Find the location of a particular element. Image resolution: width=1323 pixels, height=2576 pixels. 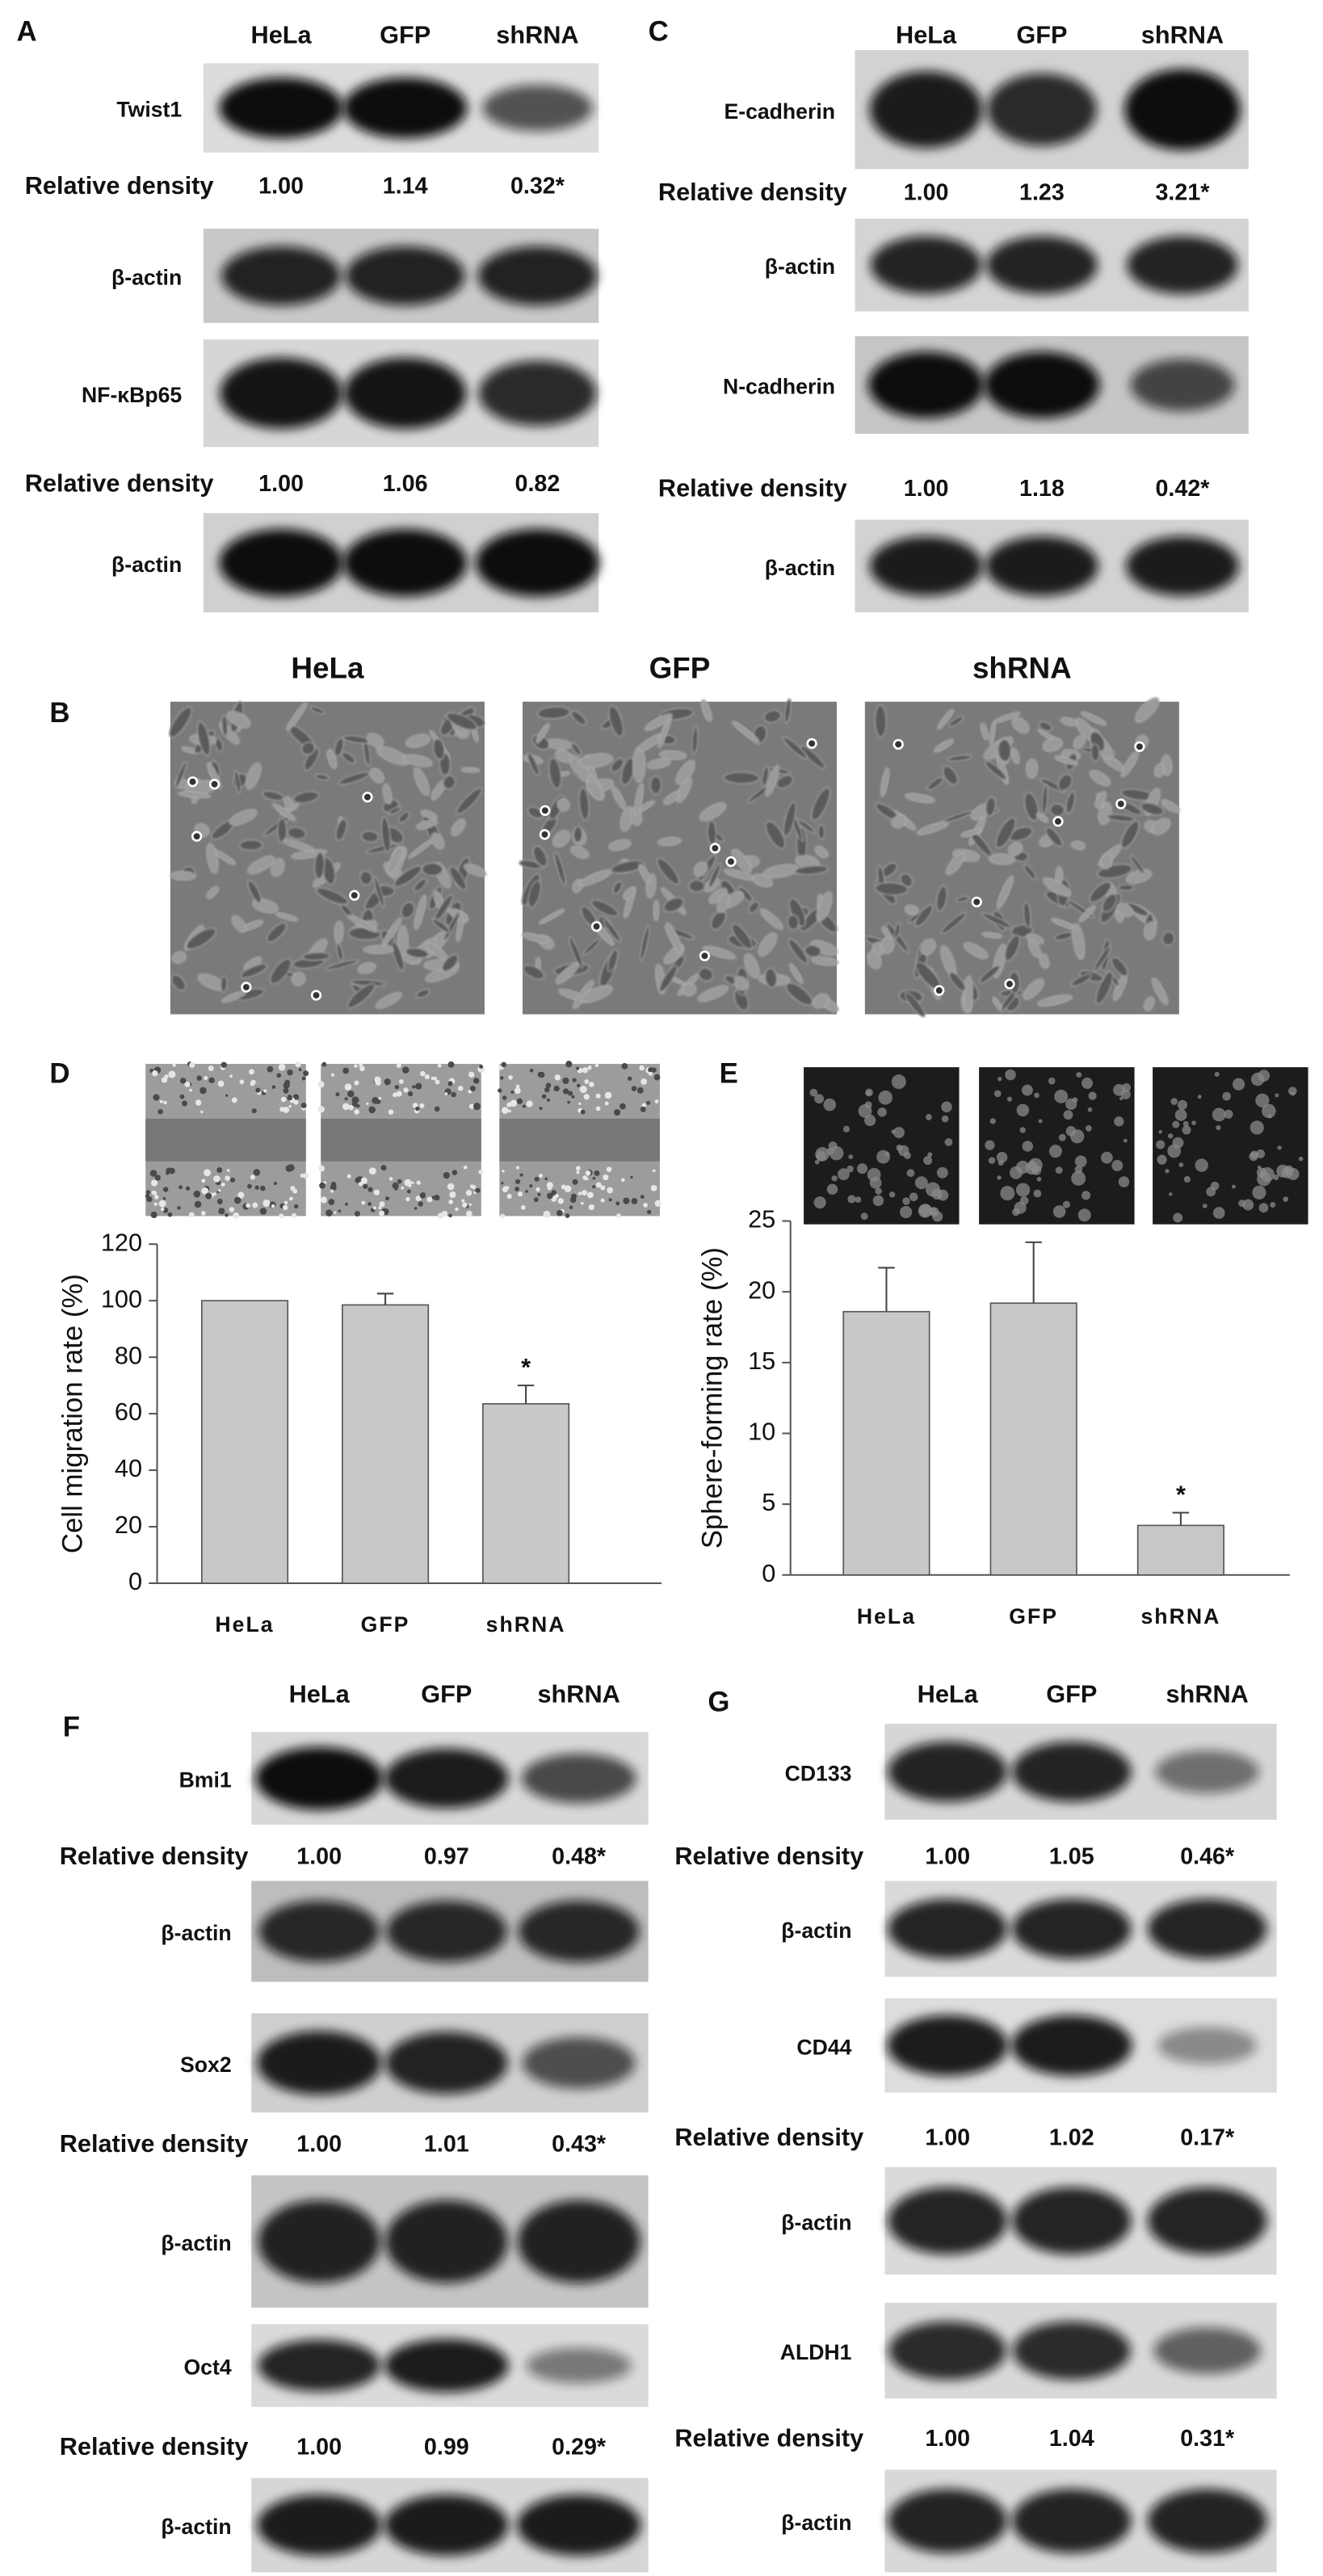

column-header: HeLa is located at coordinates (282, 35).